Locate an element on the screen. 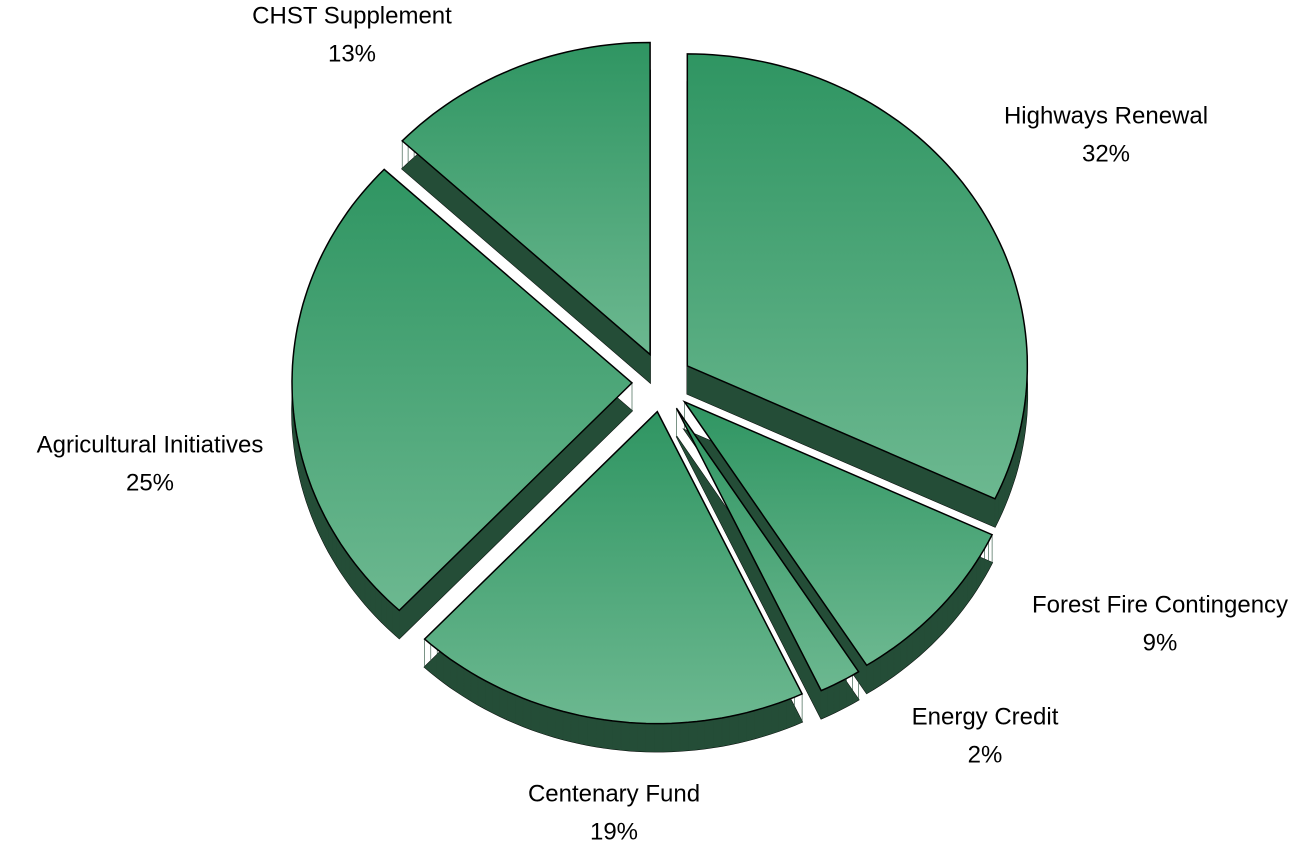 The height and width of the screenshot is (849, 1310). slice-label: Forest Fire Contingency is located at coordinates (1160, 604).